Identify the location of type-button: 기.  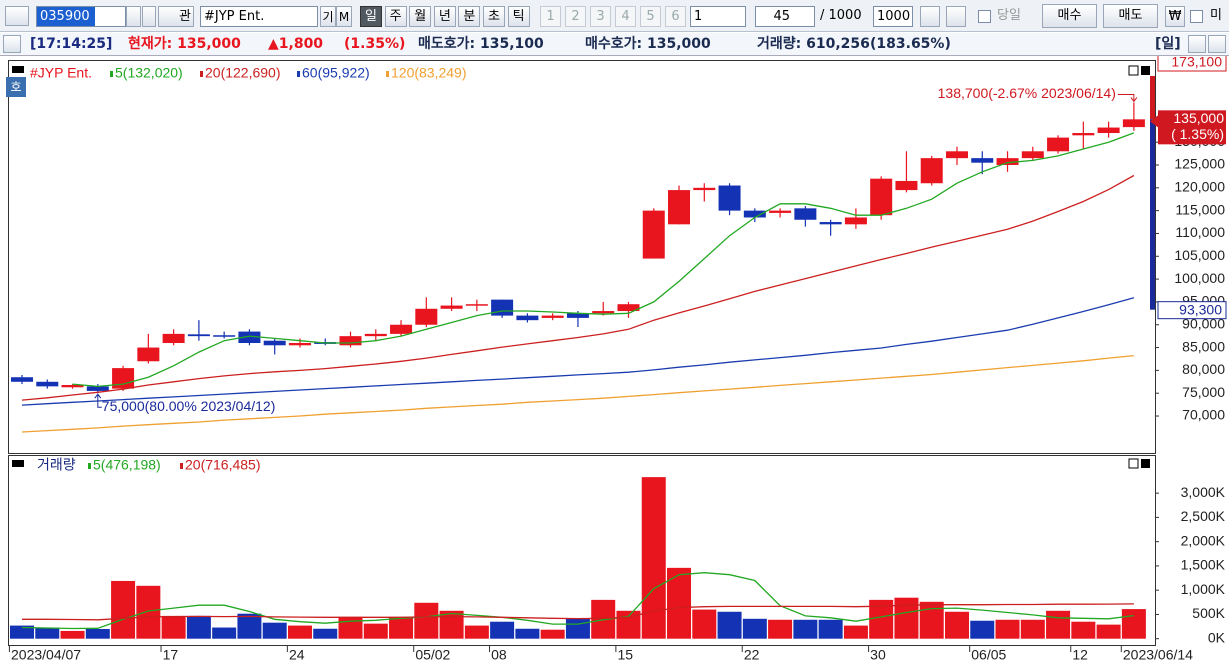
(328, 16).